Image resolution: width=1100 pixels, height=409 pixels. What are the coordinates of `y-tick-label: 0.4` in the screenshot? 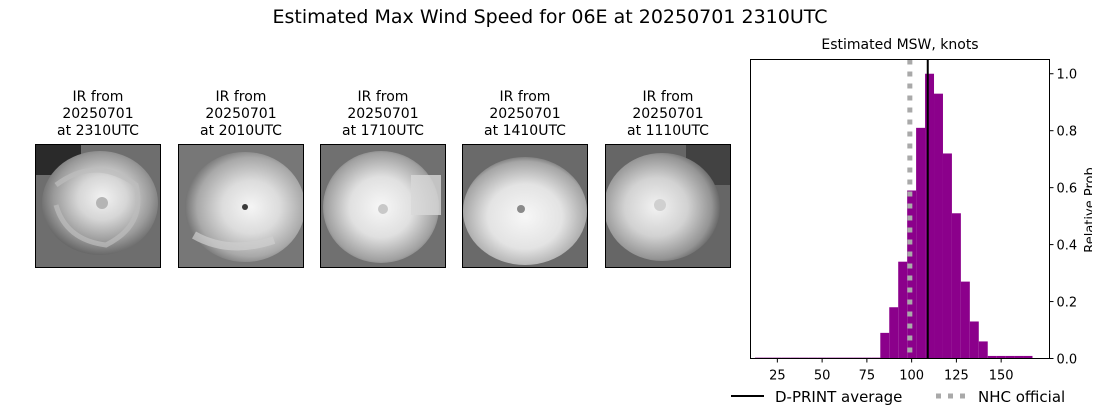 It's located at (1067, 246).